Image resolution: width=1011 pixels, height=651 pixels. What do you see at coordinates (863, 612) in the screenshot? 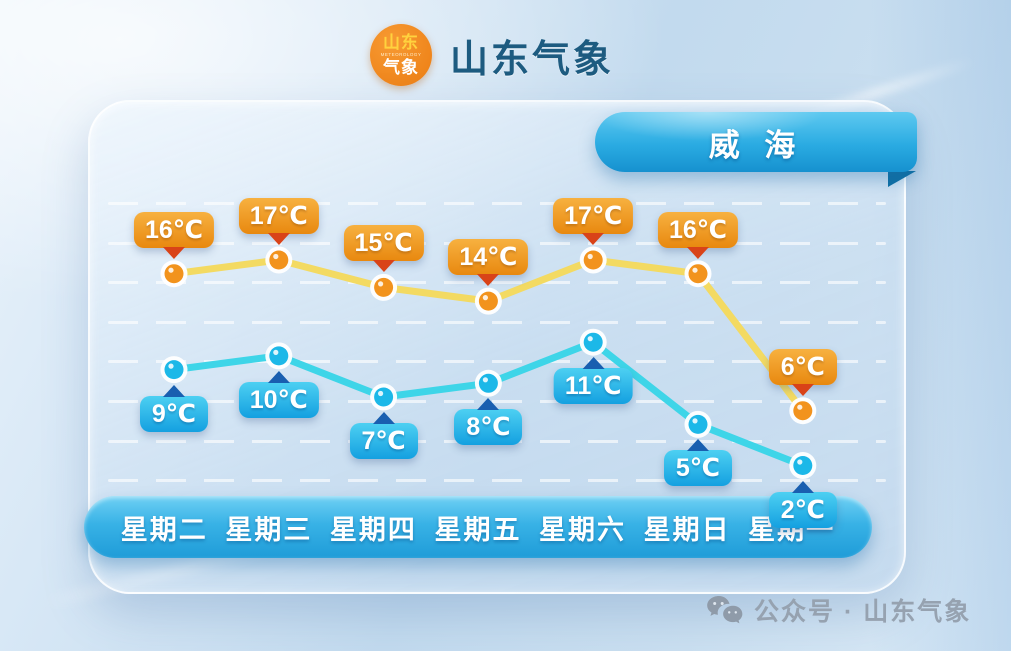
I see `watermark-text: 公众号 · 山东气象` at bounding box center [863, 612].